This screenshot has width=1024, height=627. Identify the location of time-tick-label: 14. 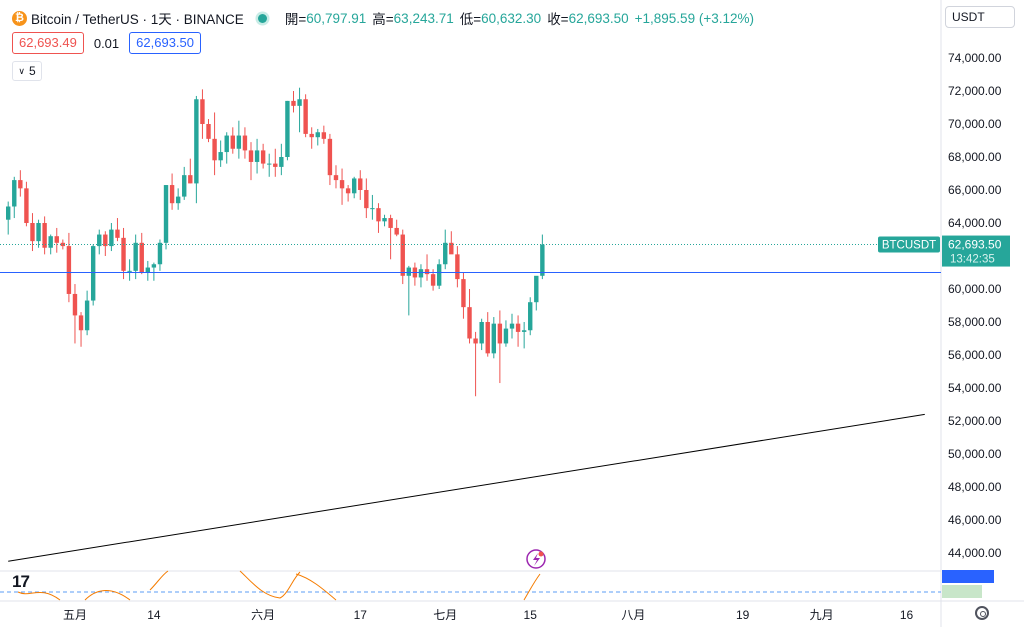
(154, 615).